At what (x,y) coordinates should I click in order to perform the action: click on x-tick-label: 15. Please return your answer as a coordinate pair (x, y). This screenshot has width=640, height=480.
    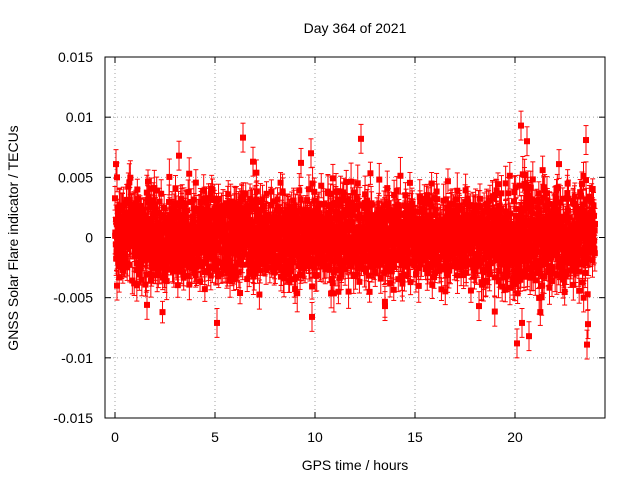
    Looking at the image, I should click on (415, 437).